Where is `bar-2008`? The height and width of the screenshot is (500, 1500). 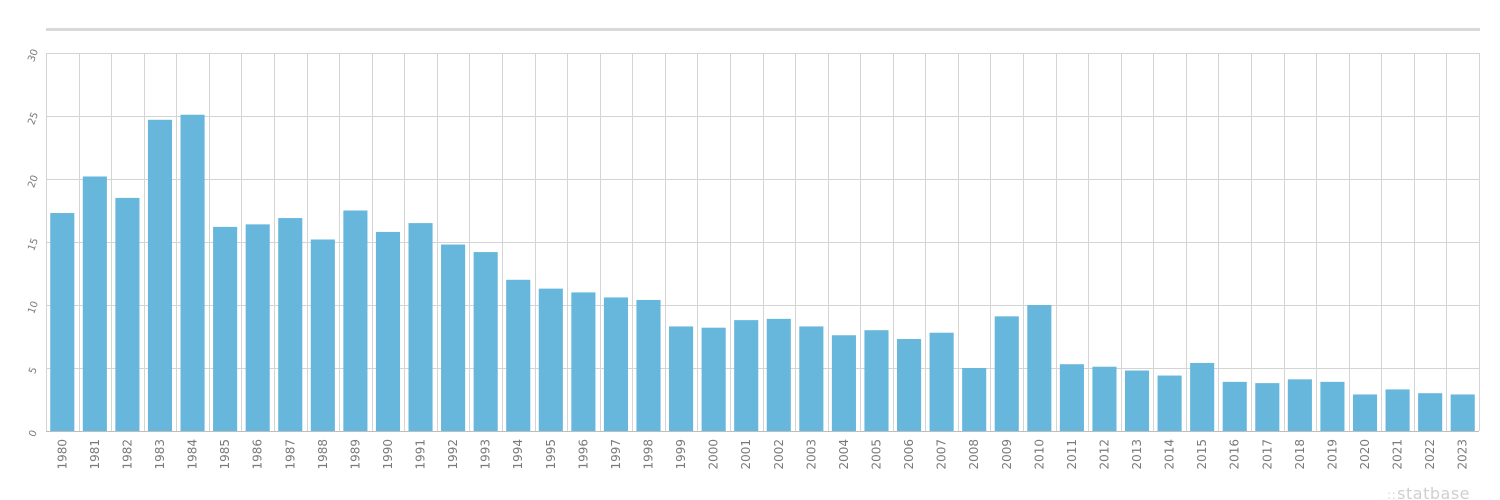
bar-2008 is located at coordinates (974, 399).